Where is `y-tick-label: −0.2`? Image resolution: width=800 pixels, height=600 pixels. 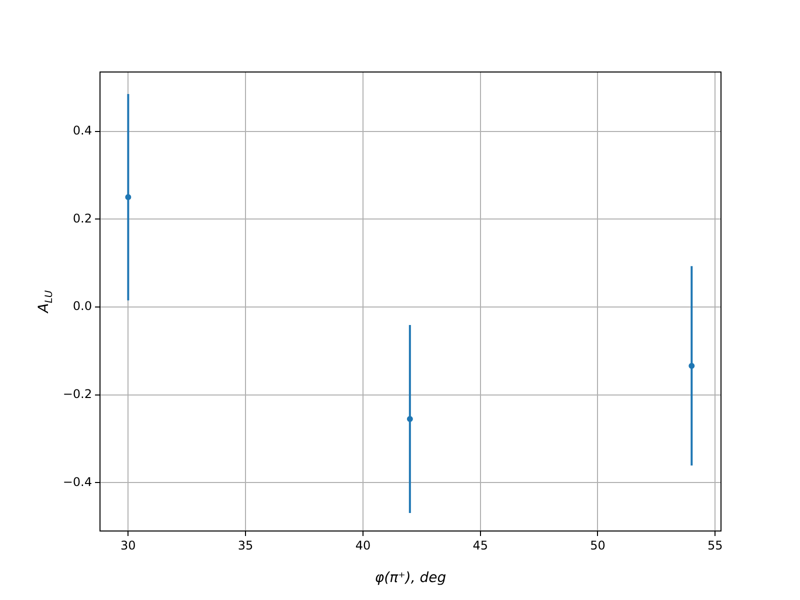 y-tick-label: −0.2 is located at coordinates (77, 393).